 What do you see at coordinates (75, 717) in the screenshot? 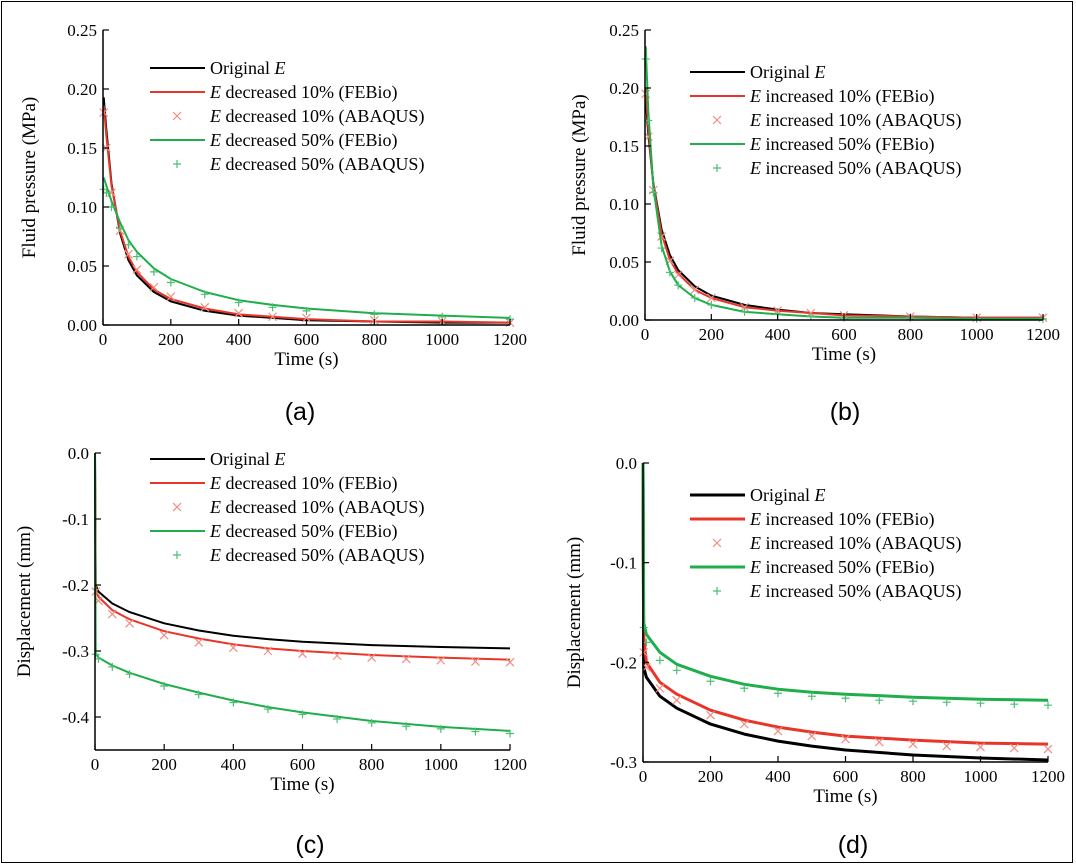
I see `y-tick-label: -0.4` at bounding box center [75, 717].